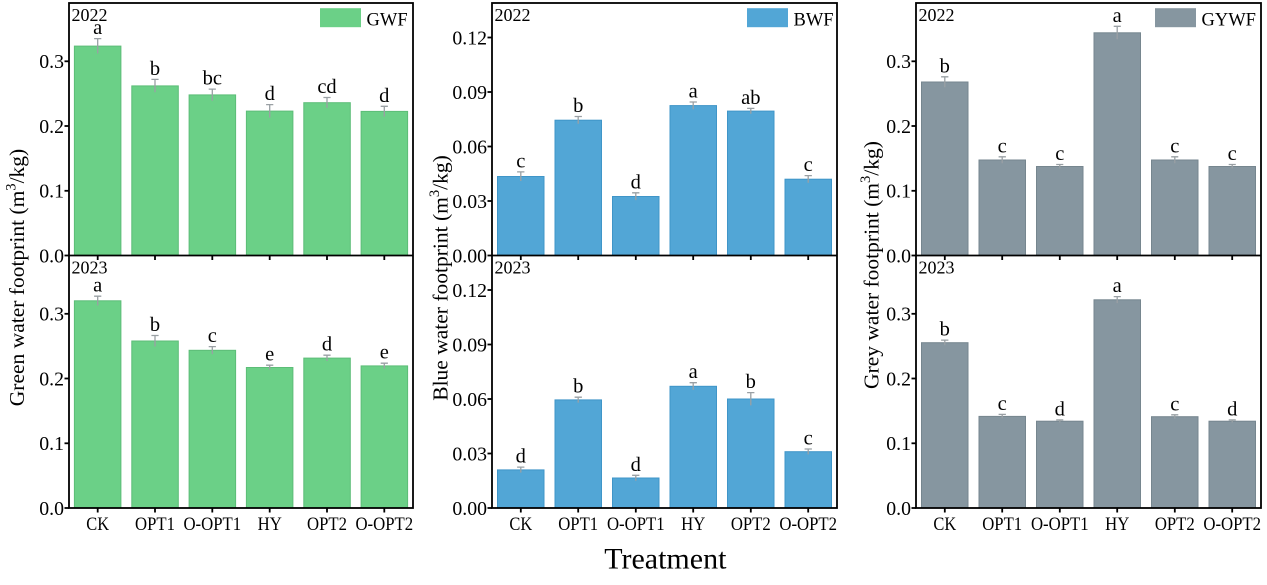  What do you see at coordinates (387, 20) in the screenshot?
I see `svg-text: GWF` at bounding box center [387, 20].